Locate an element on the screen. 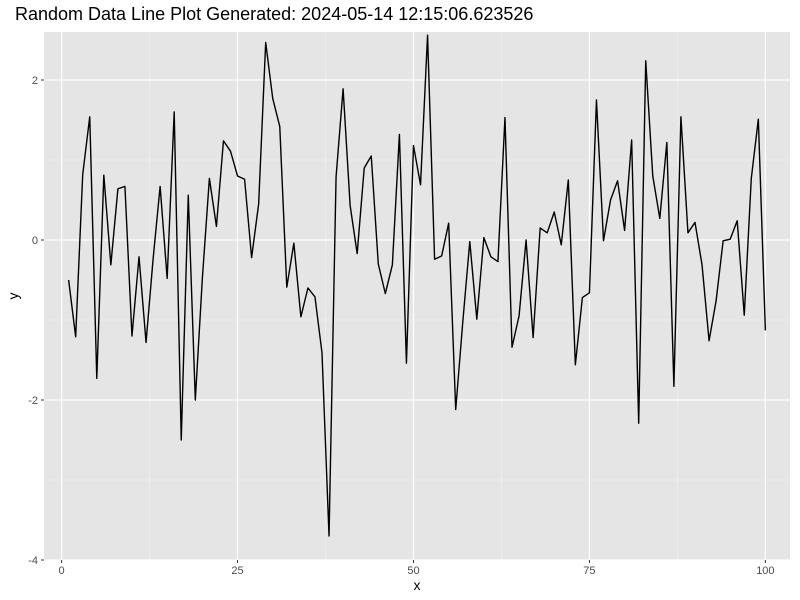 The height and width of the screenshot is (600, 800). x-tick-label: 50 is located at coordinates (413, 571).